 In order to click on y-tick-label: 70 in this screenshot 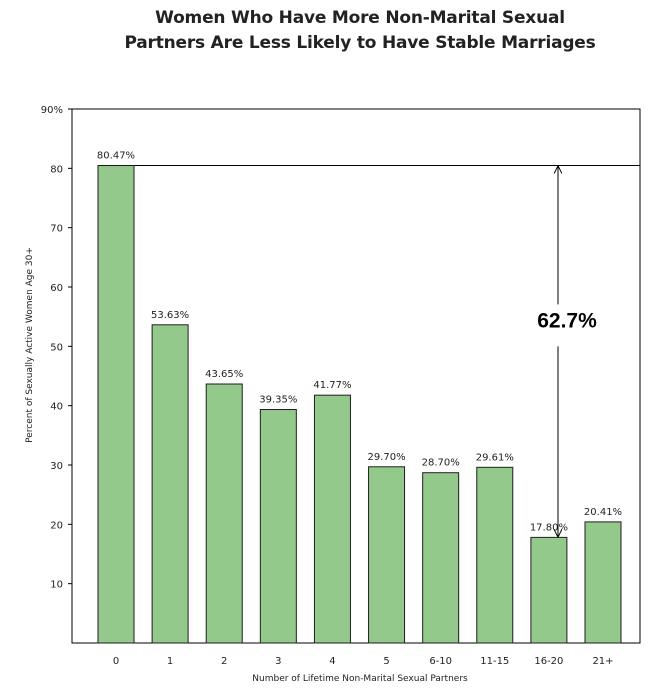, I will do `click(56, 229)`.